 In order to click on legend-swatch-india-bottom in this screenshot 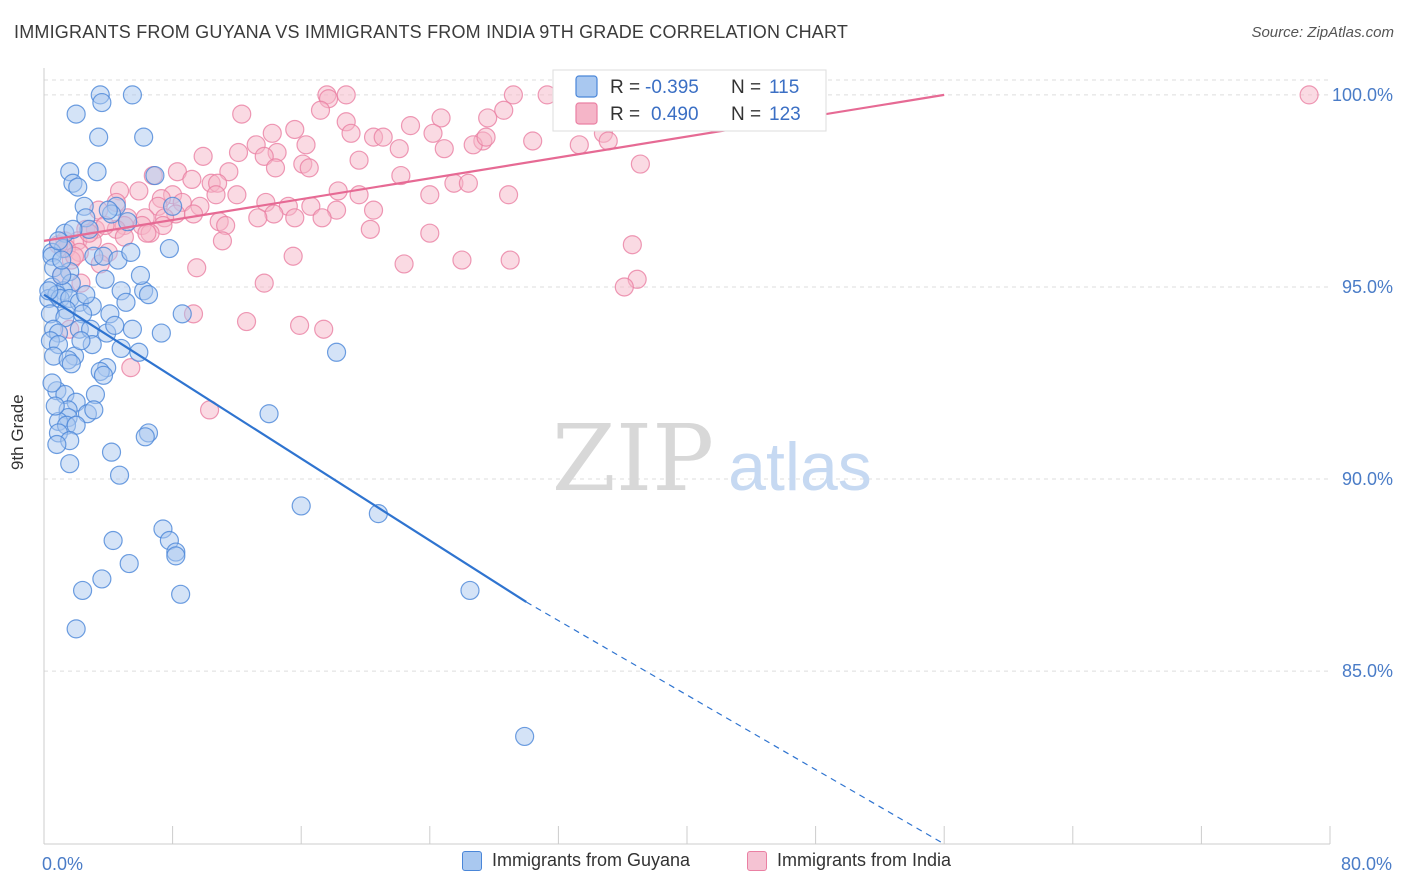, I will do `click(757, 860)`.